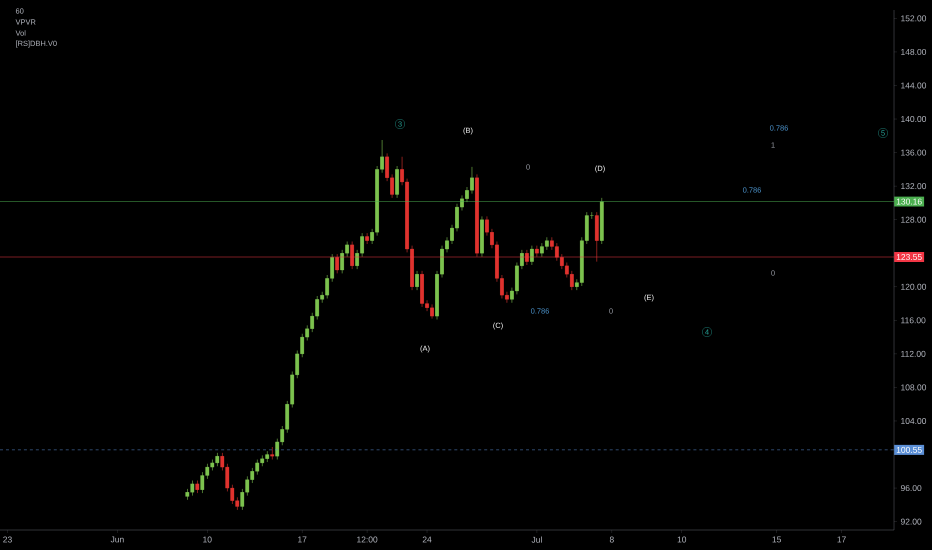  What do you see at coordinates (913, 119) in the screenshot?
I see `y-tick-label: 140.00` at bounding box center [913, 119].